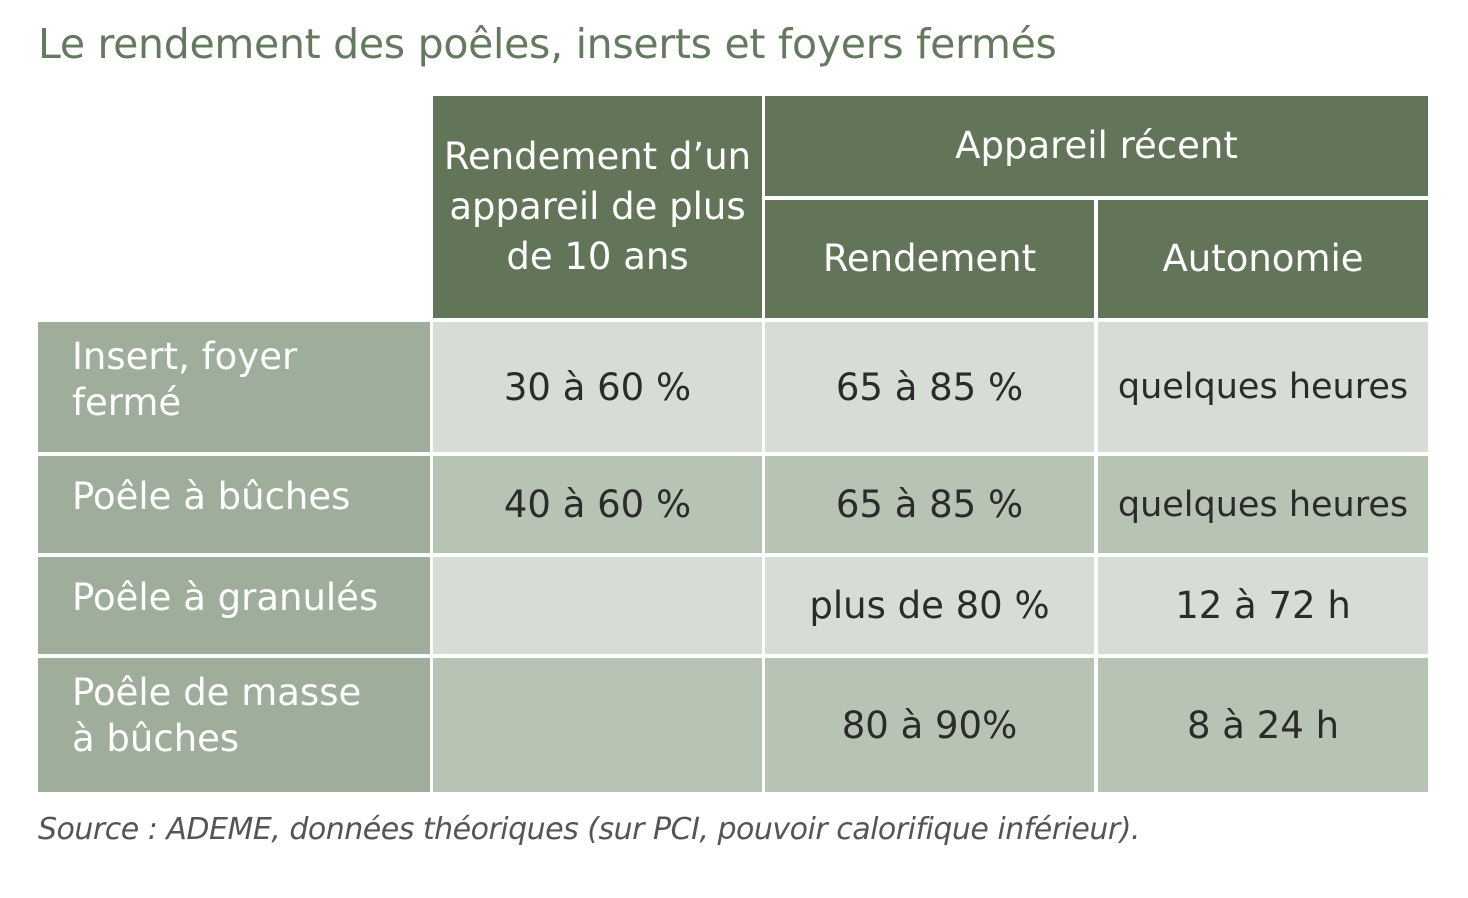 The image size is (1468, 898). Describe the element at coordinates (929, 605) in the screenshot. I see `table-cell-recent-yield: plus de 80 %` at that location.